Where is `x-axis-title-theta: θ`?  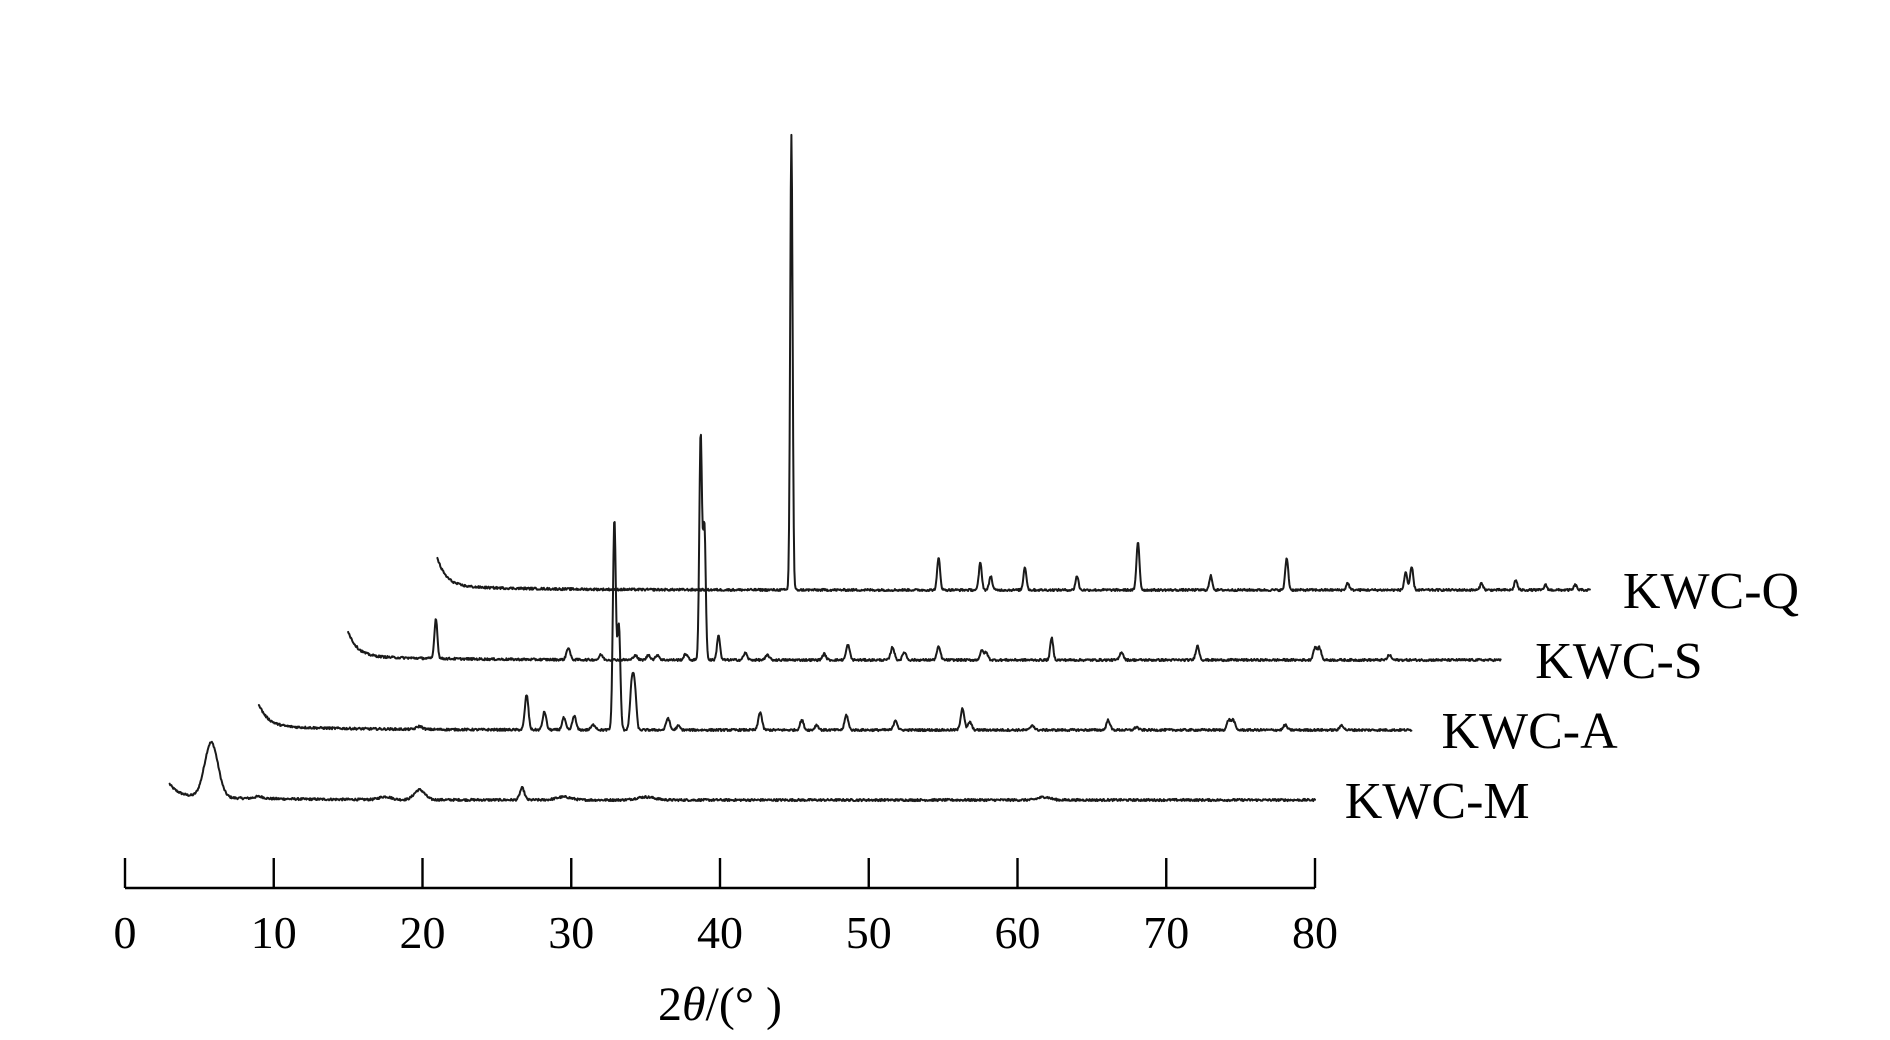 x-axis-title-theta: θ is located at coordinates (694, 1004).